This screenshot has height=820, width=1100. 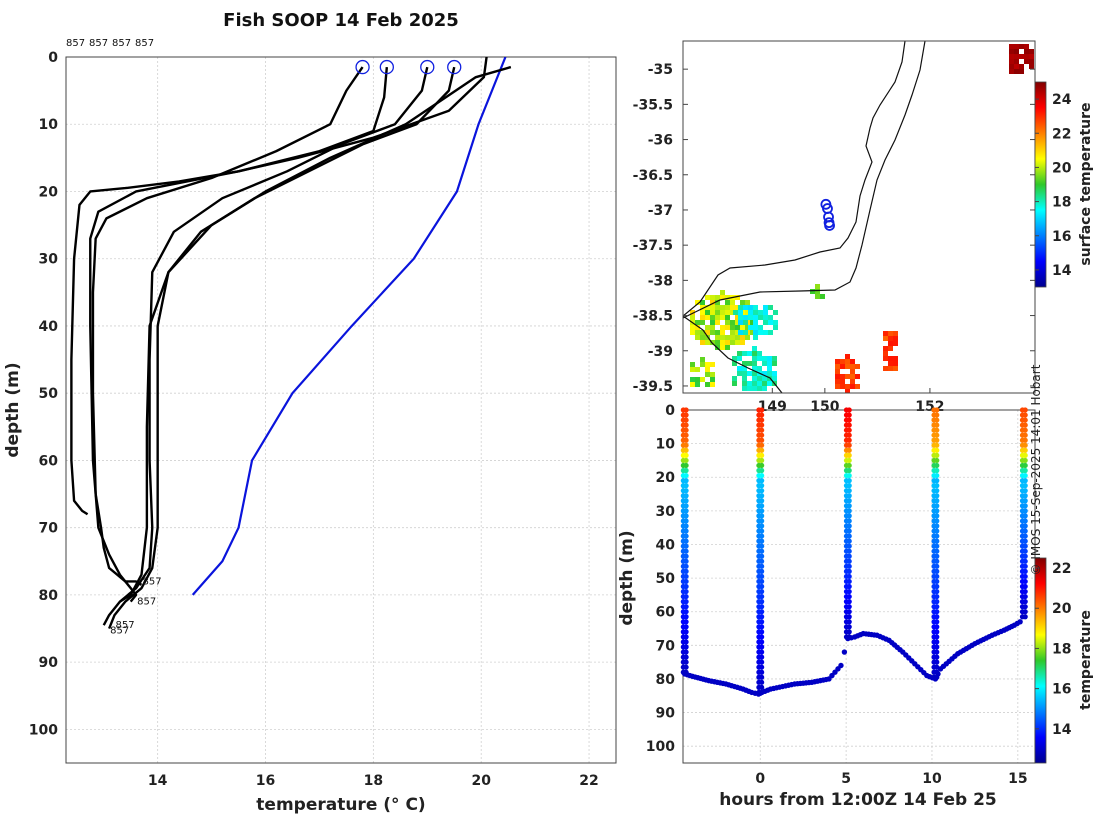 What do you see at coordinates (49, 260) in the screenshot?
I see `profile-y-tick-label: 30` at bounding box center [49, 260].